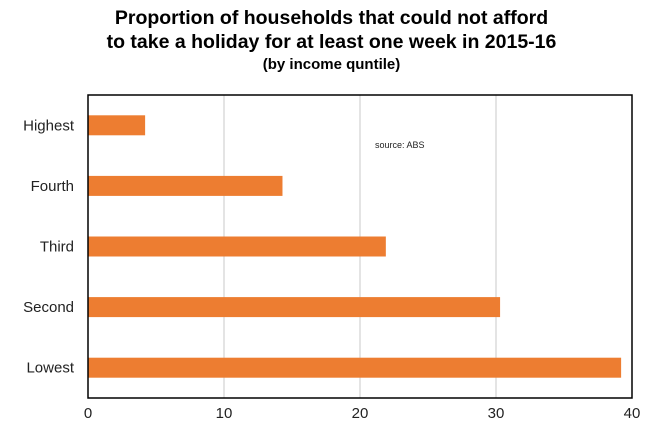 This screenshot has width=663, height=447. I want to click on bar-highest, so click(117, 125).